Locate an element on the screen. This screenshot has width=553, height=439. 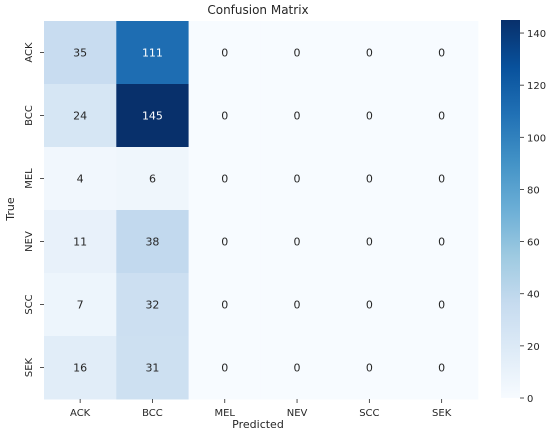
colorbar-tick-label: 40 is located at coordinates (533, 295).